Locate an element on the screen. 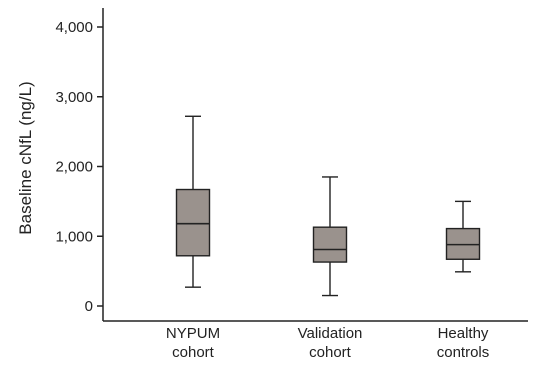 The width and height of the screenshot is (533, 369). category-label: controls is located at coordinates (463, 352).